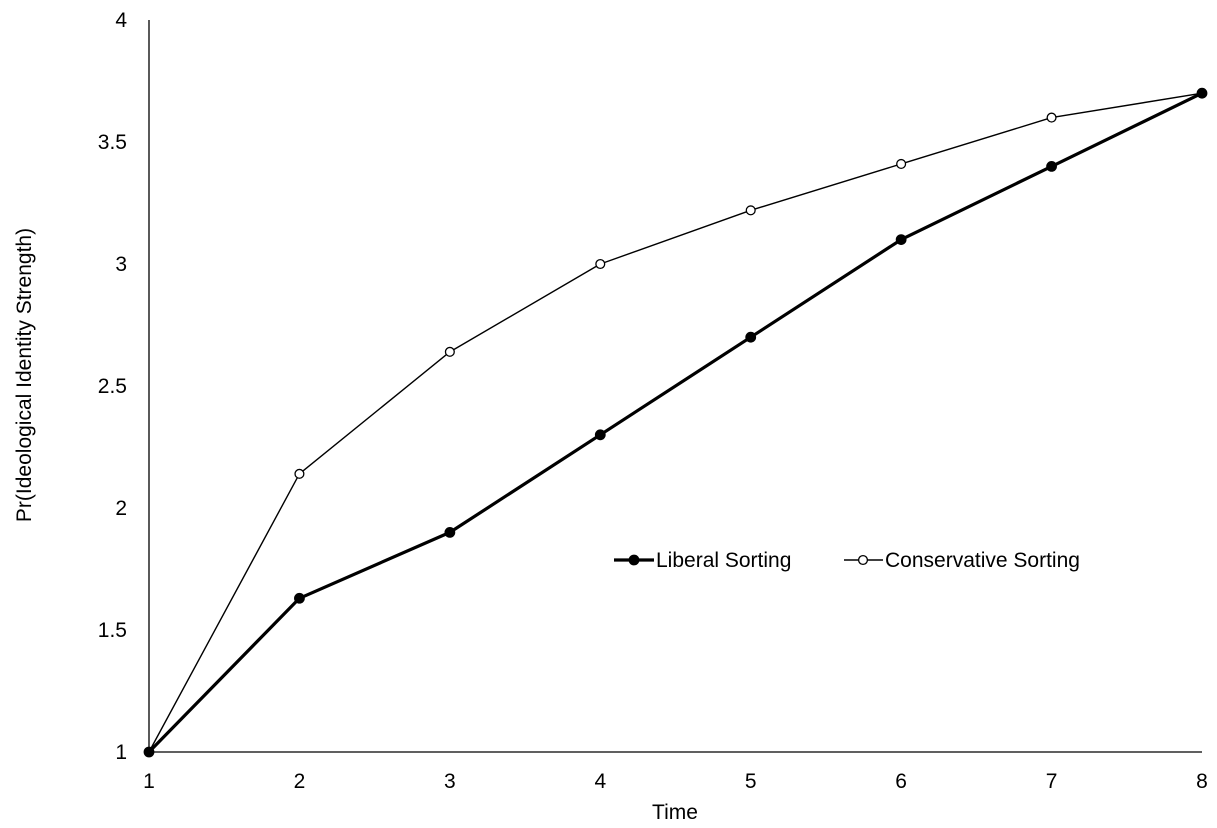  I want to click on legend-conservative-marker, so click(863, 560).